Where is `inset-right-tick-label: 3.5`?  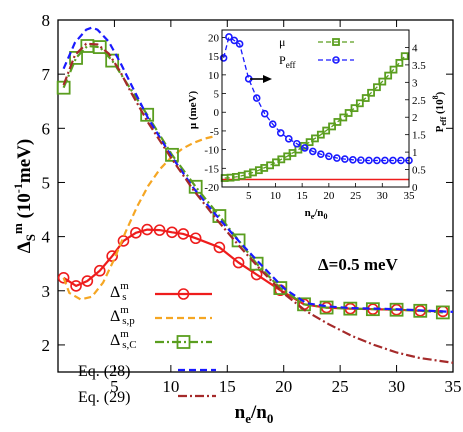
inset-right-tick-label: 3.5 is located at coordinates (419, 66).